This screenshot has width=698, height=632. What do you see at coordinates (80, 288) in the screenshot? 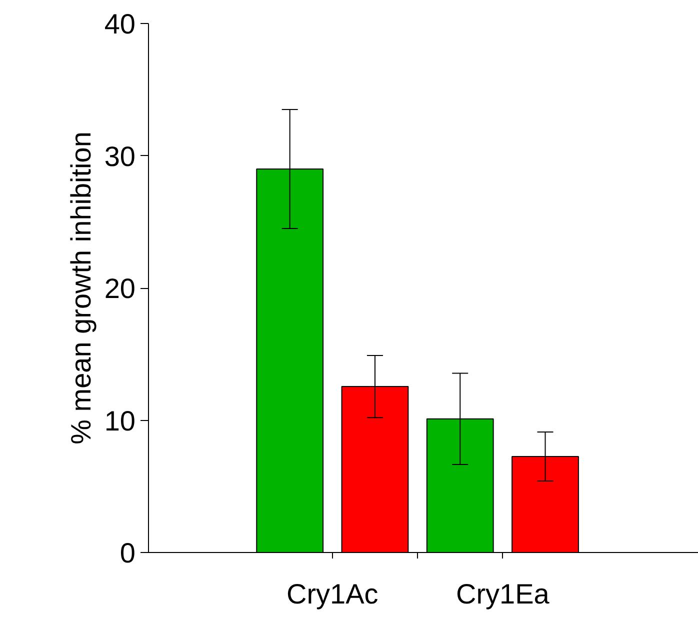
I see `y-axis-title: % mean growth inhibition` at bounding box center [80, 288].